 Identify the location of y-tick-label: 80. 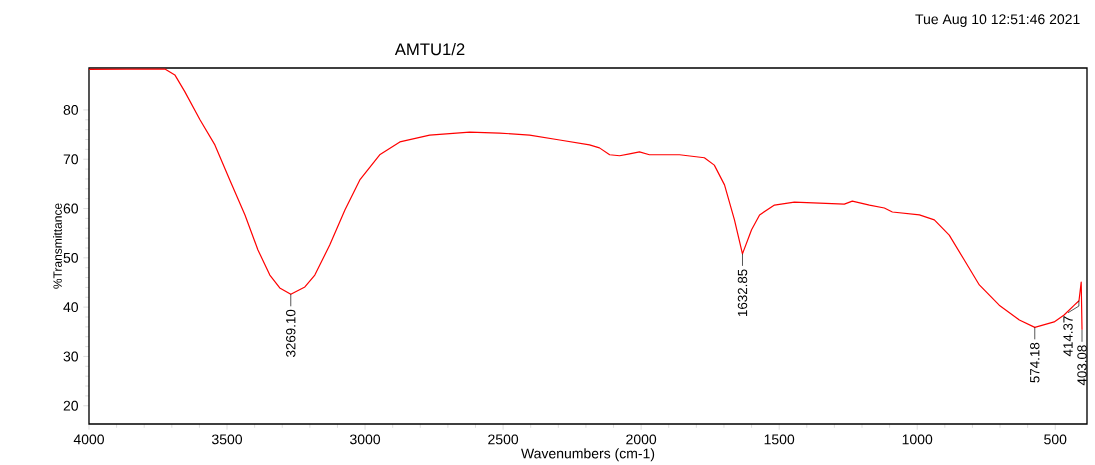
(71, 109).